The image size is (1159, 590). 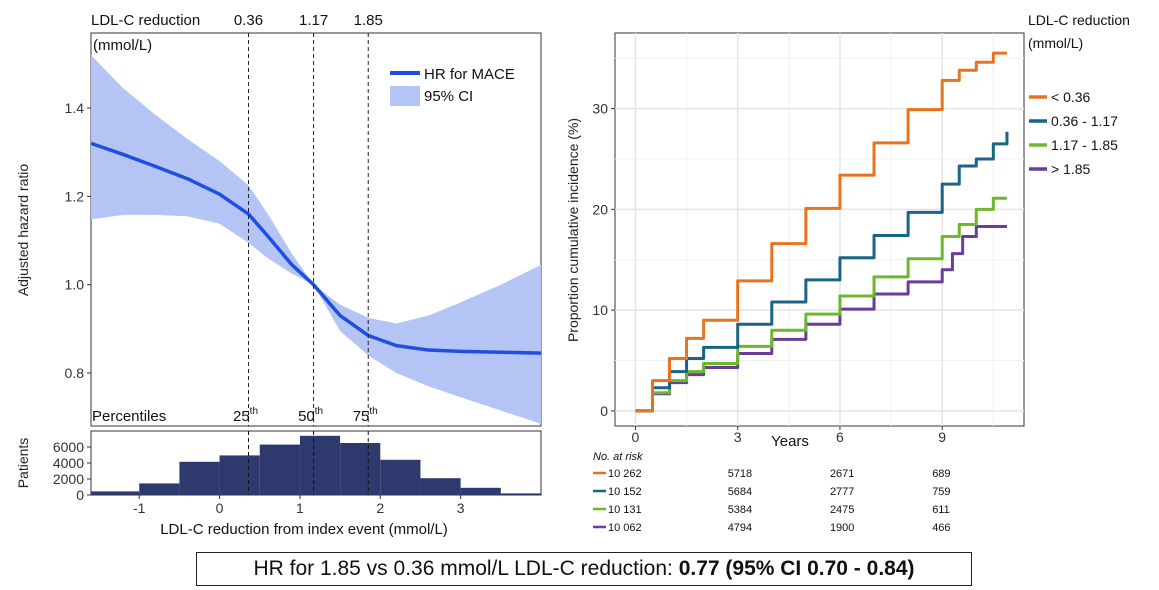 I want to click on x-tick-label: -1, so click(x=139, y=508).